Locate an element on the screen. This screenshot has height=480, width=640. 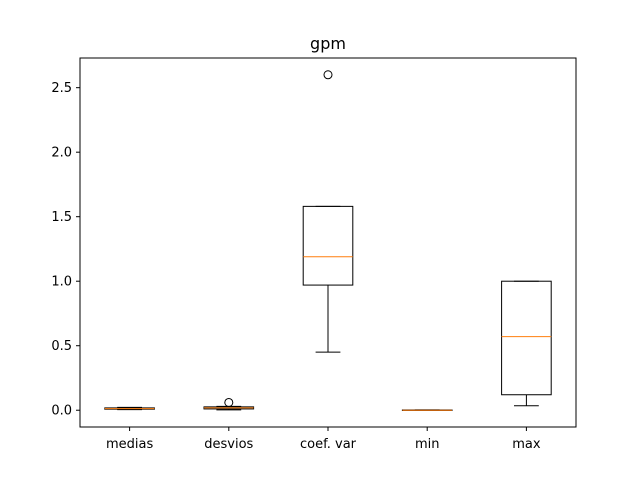
chart-title: gpm is located at coordinates (328, 43).